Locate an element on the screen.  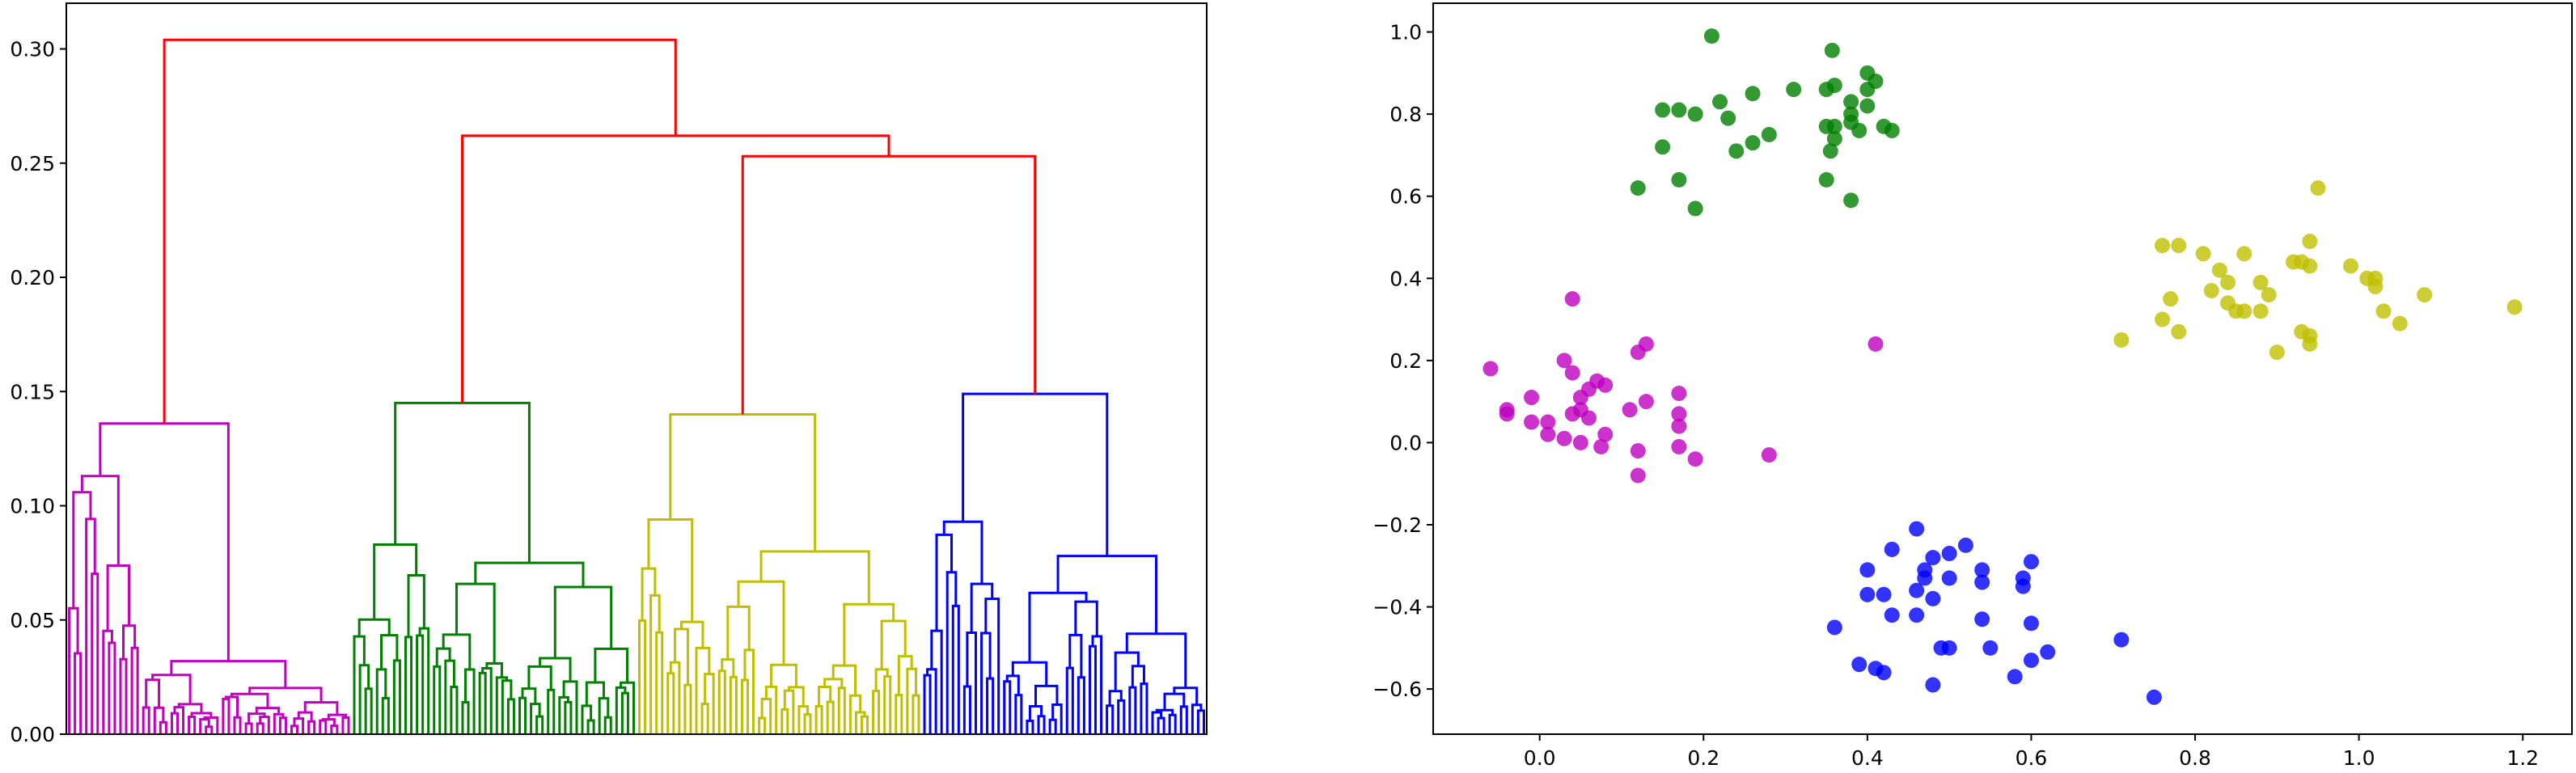
scatter-x-tick-label: 0.4 is located at coordinates (1868, 758).